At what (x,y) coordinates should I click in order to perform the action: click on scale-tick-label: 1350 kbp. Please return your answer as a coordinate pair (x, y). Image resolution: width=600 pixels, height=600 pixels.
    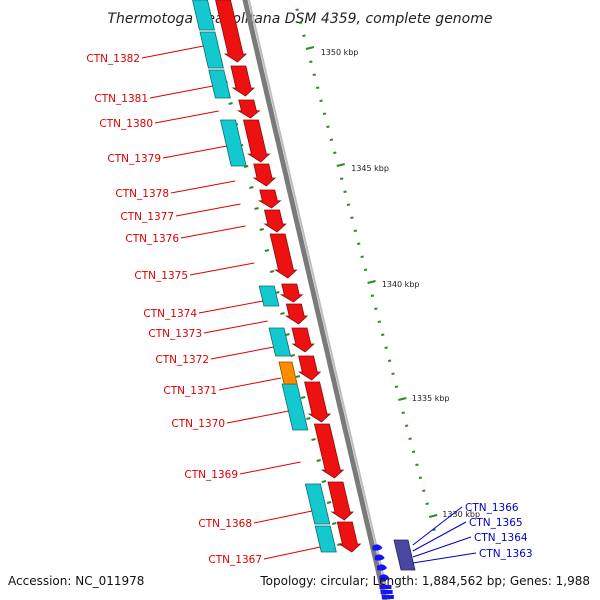
    Looking at the image, I should click on (340, 52).